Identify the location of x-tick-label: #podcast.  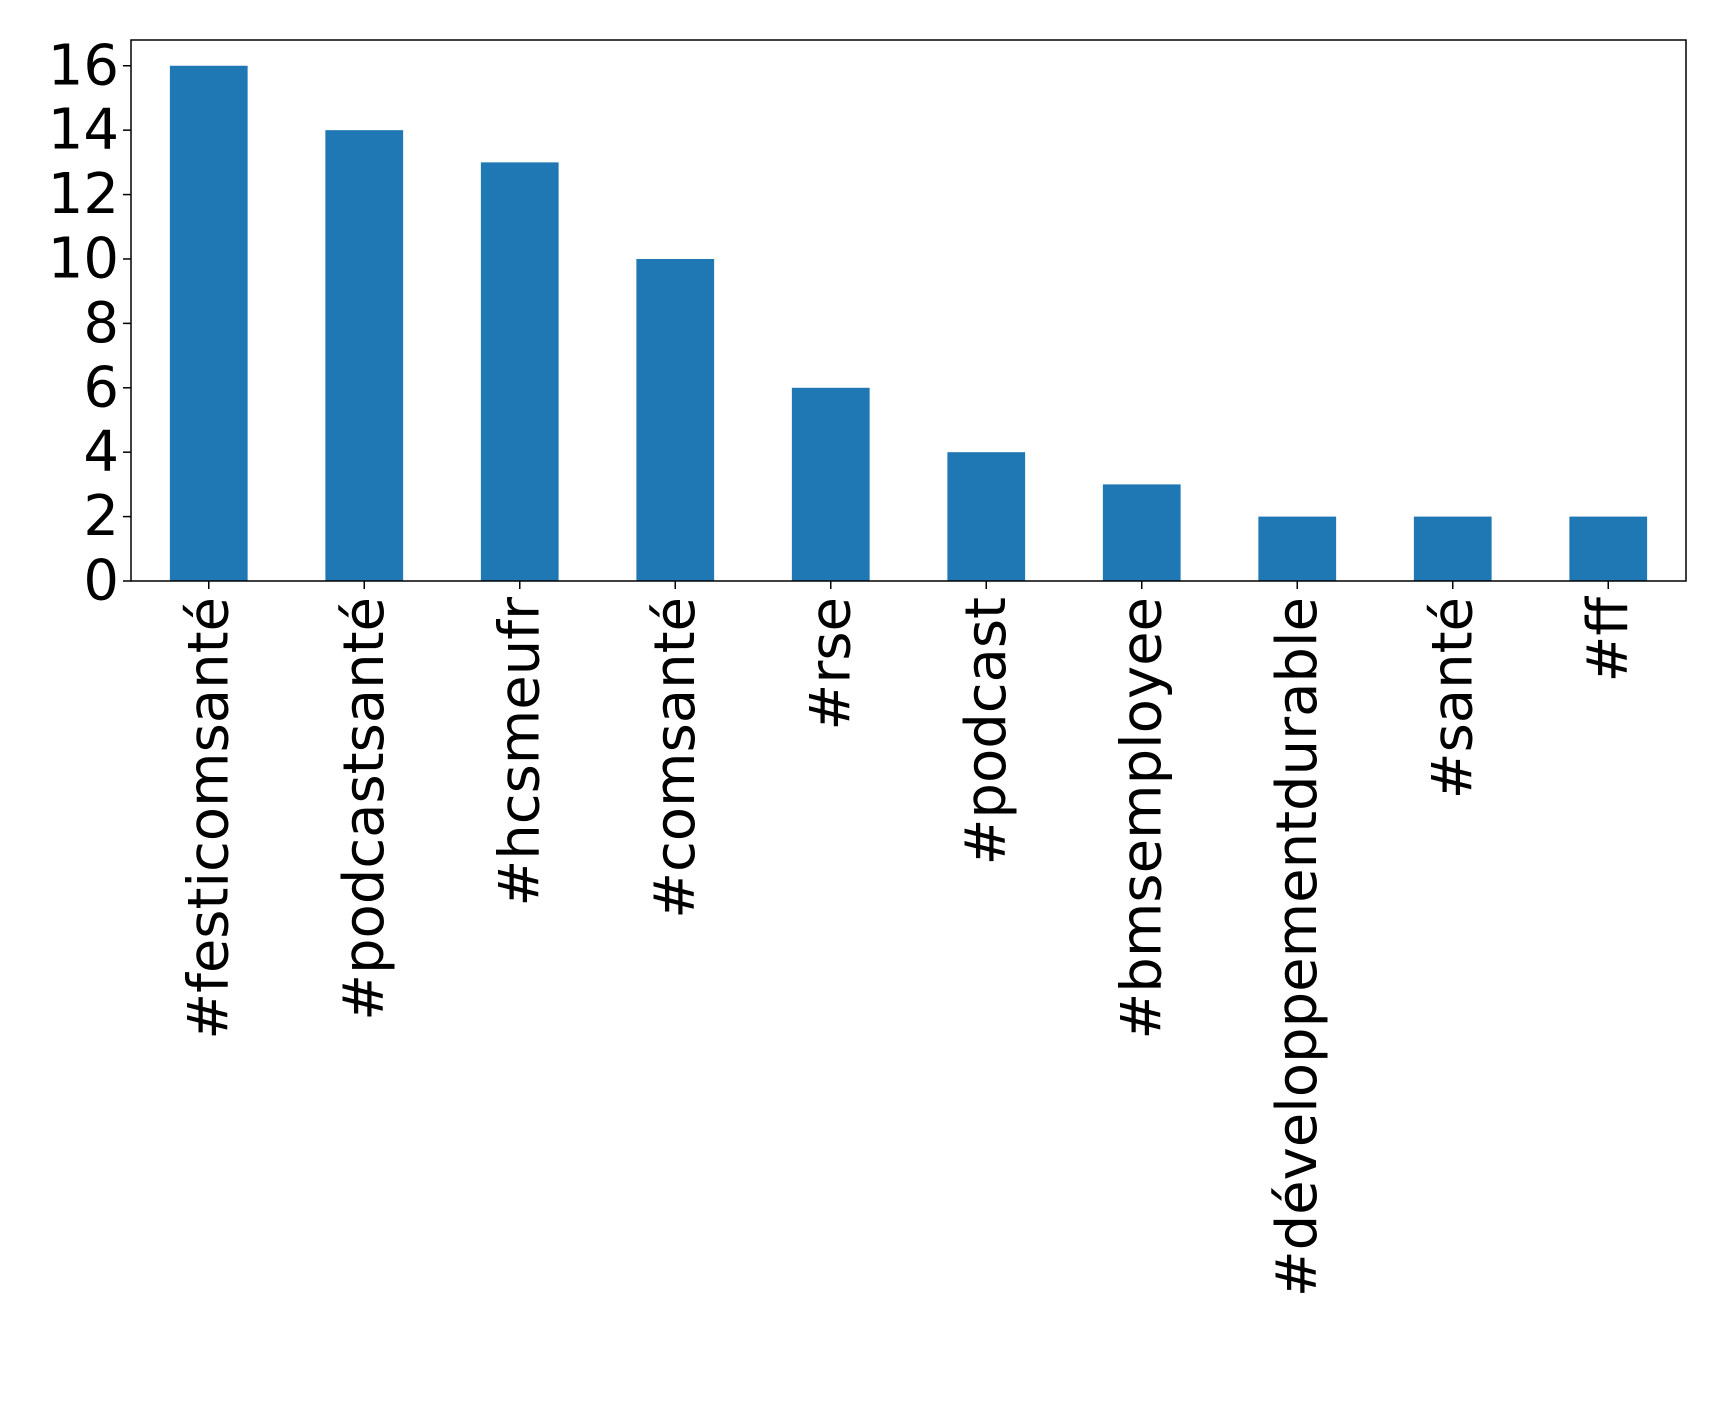
(986, 731).